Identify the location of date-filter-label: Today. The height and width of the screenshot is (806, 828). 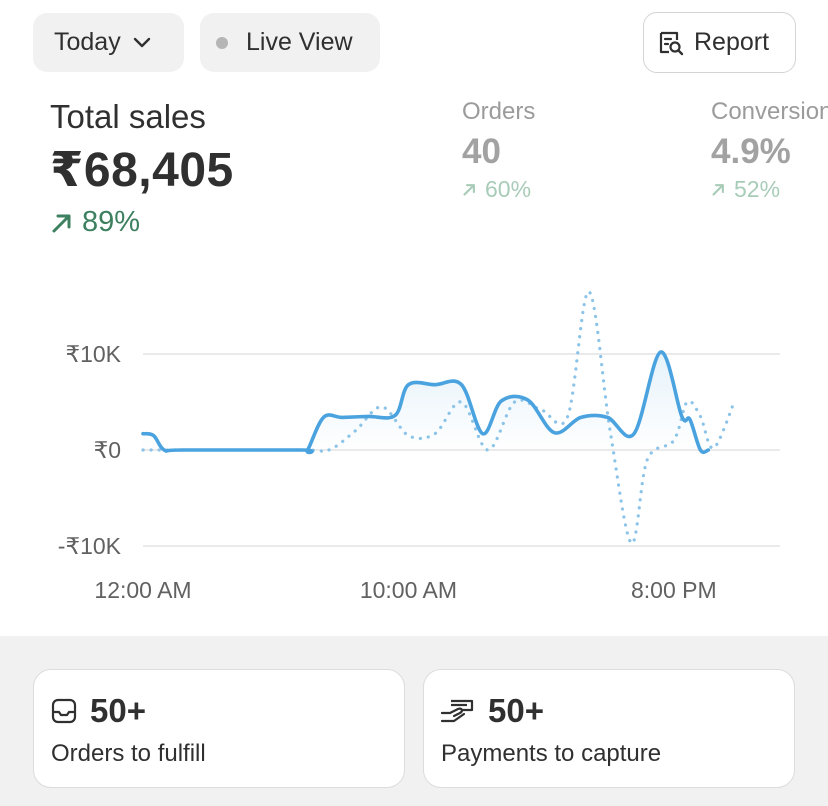
(87, 42).